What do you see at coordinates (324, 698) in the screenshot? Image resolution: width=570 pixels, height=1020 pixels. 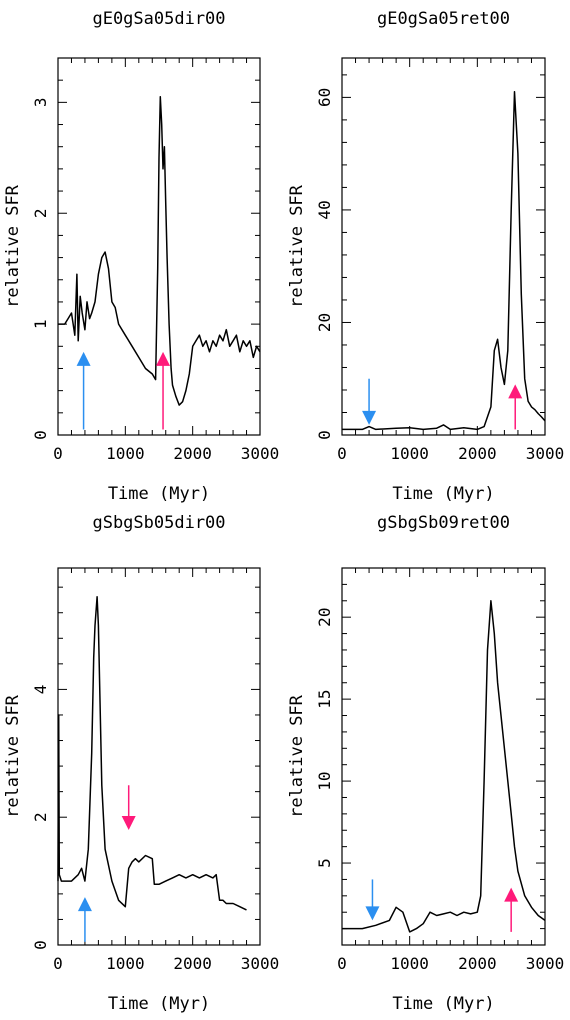 I see `y-tick-label: 15` at bounding box center [324, 698].